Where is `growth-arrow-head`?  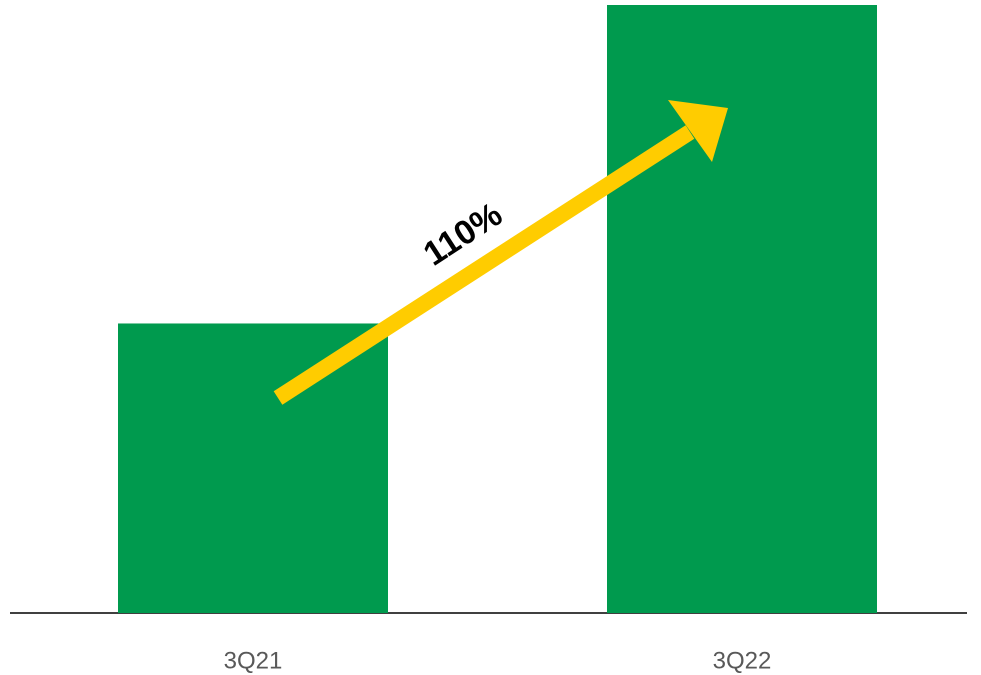
growth-arrow-head is located at coordinates (698, 131).